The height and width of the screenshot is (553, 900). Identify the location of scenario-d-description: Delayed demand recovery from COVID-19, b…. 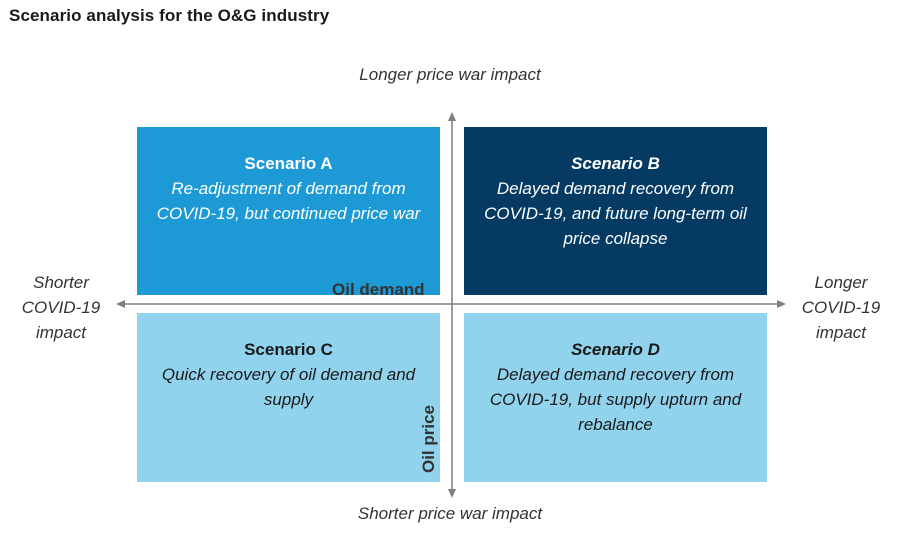
(615, 399).